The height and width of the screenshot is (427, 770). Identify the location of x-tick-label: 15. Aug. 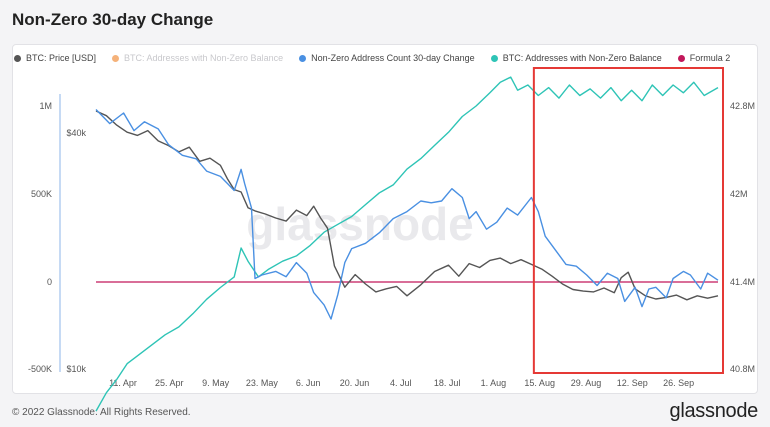
(539, 383).